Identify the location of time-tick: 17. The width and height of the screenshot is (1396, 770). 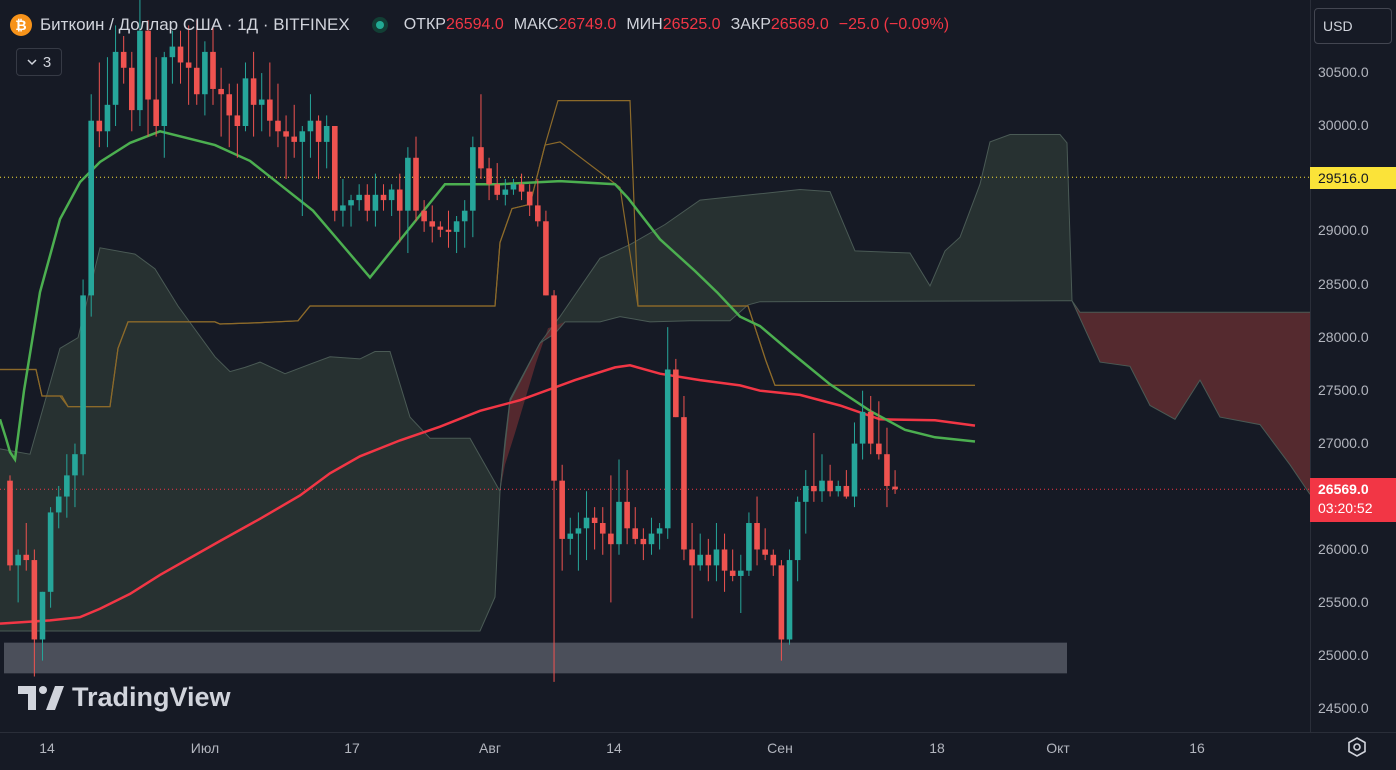
(352, 748).